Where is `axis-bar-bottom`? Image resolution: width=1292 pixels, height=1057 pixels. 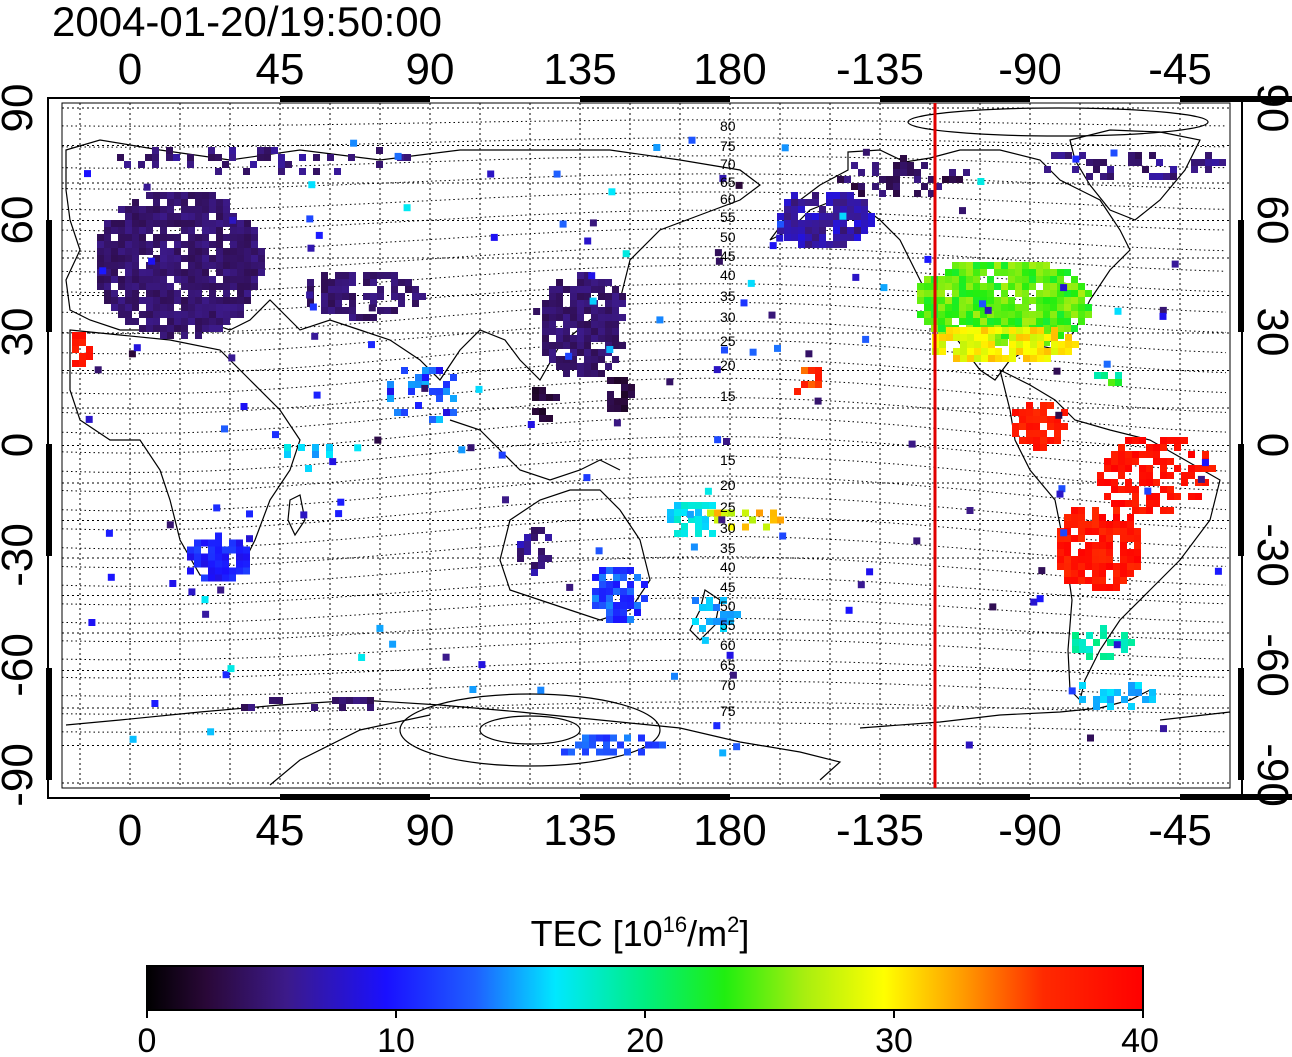 axis-bar-bottom is located at coordinates (655, 797).